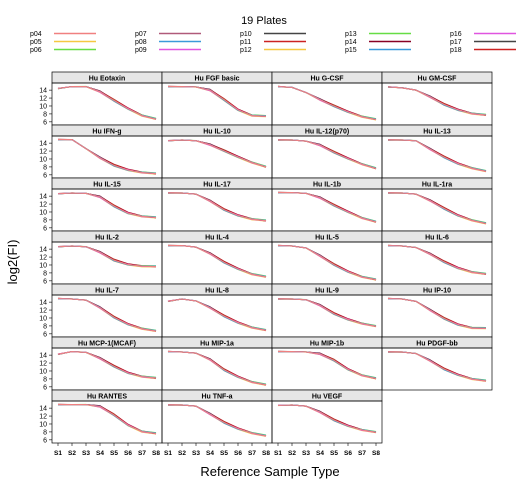 This screenshot has width=525, height=492. I want to click on legend-label: p10, so click(246, 34).